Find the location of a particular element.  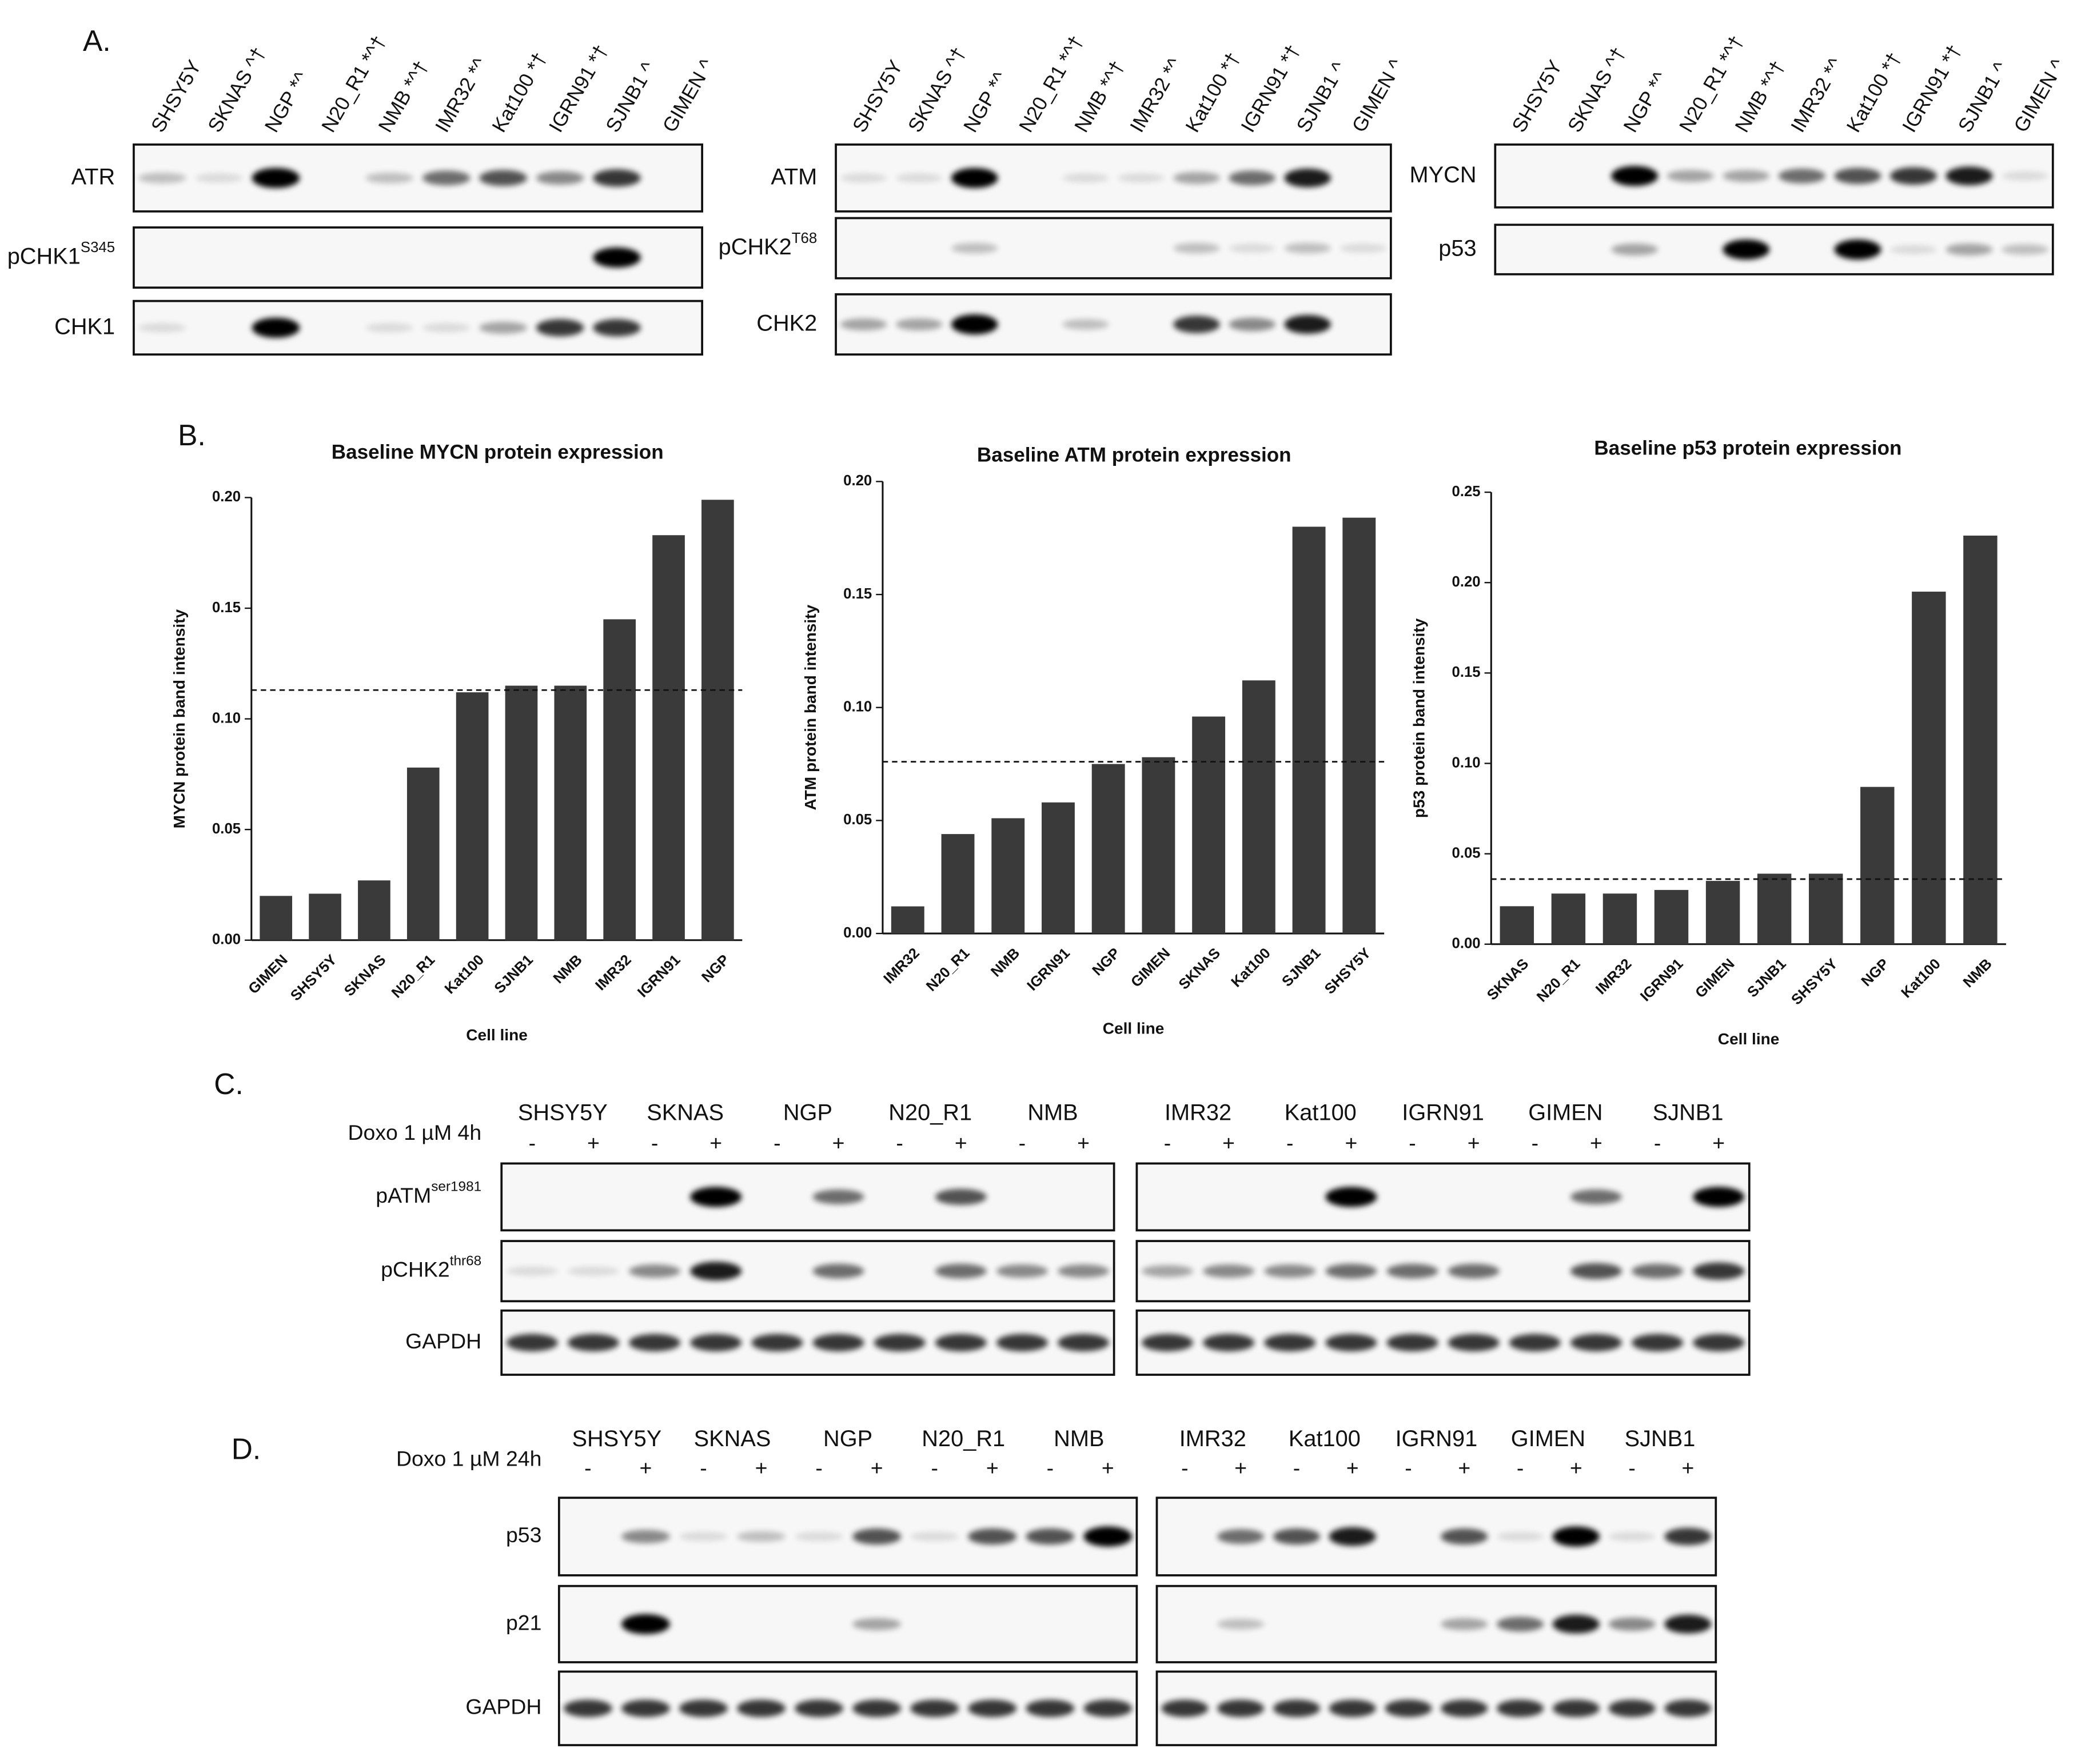

chart-title: Baseline p53 protein expression is located at coordinates (1747, 448).